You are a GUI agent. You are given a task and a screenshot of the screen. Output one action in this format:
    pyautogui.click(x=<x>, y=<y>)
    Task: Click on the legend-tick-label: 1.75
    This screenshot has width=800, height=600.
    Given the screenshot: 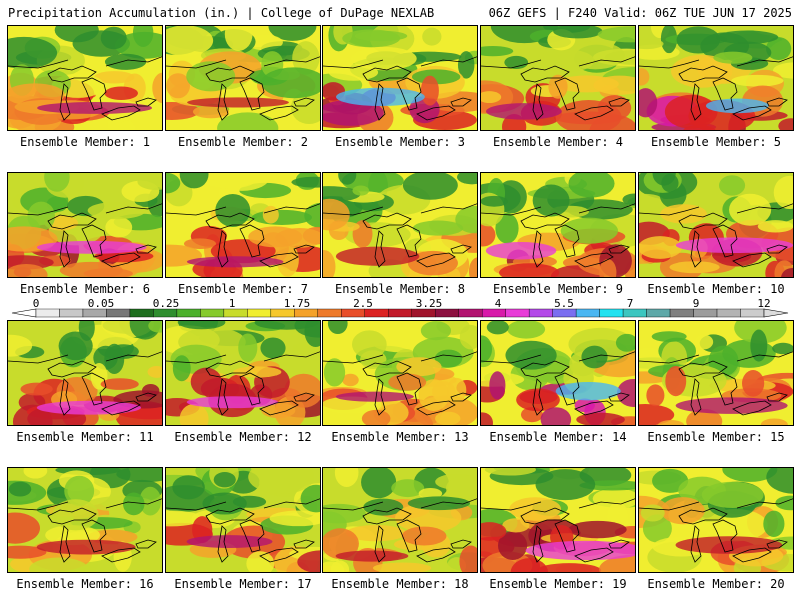 What is the action you would take?
    pyautogui.click(x=297, y=303)
    